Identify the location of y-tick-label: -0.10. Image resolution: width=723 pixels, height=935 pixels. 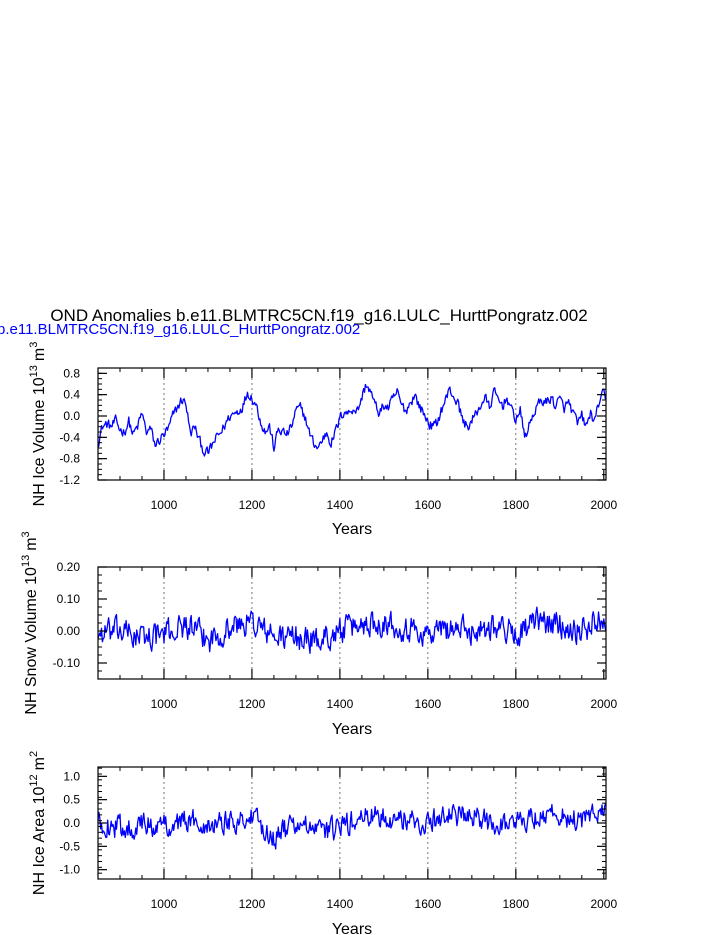
(67, 663).